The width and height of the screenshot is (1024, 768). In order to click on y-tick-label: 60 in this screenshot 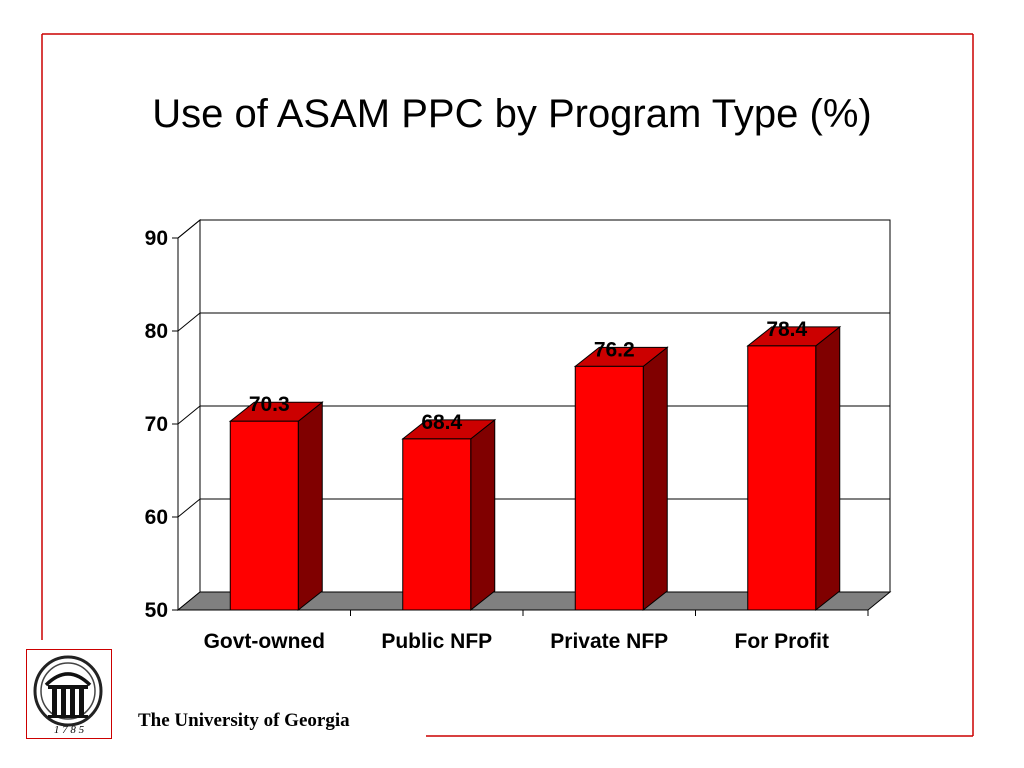, I will do `click(156, 517)`.